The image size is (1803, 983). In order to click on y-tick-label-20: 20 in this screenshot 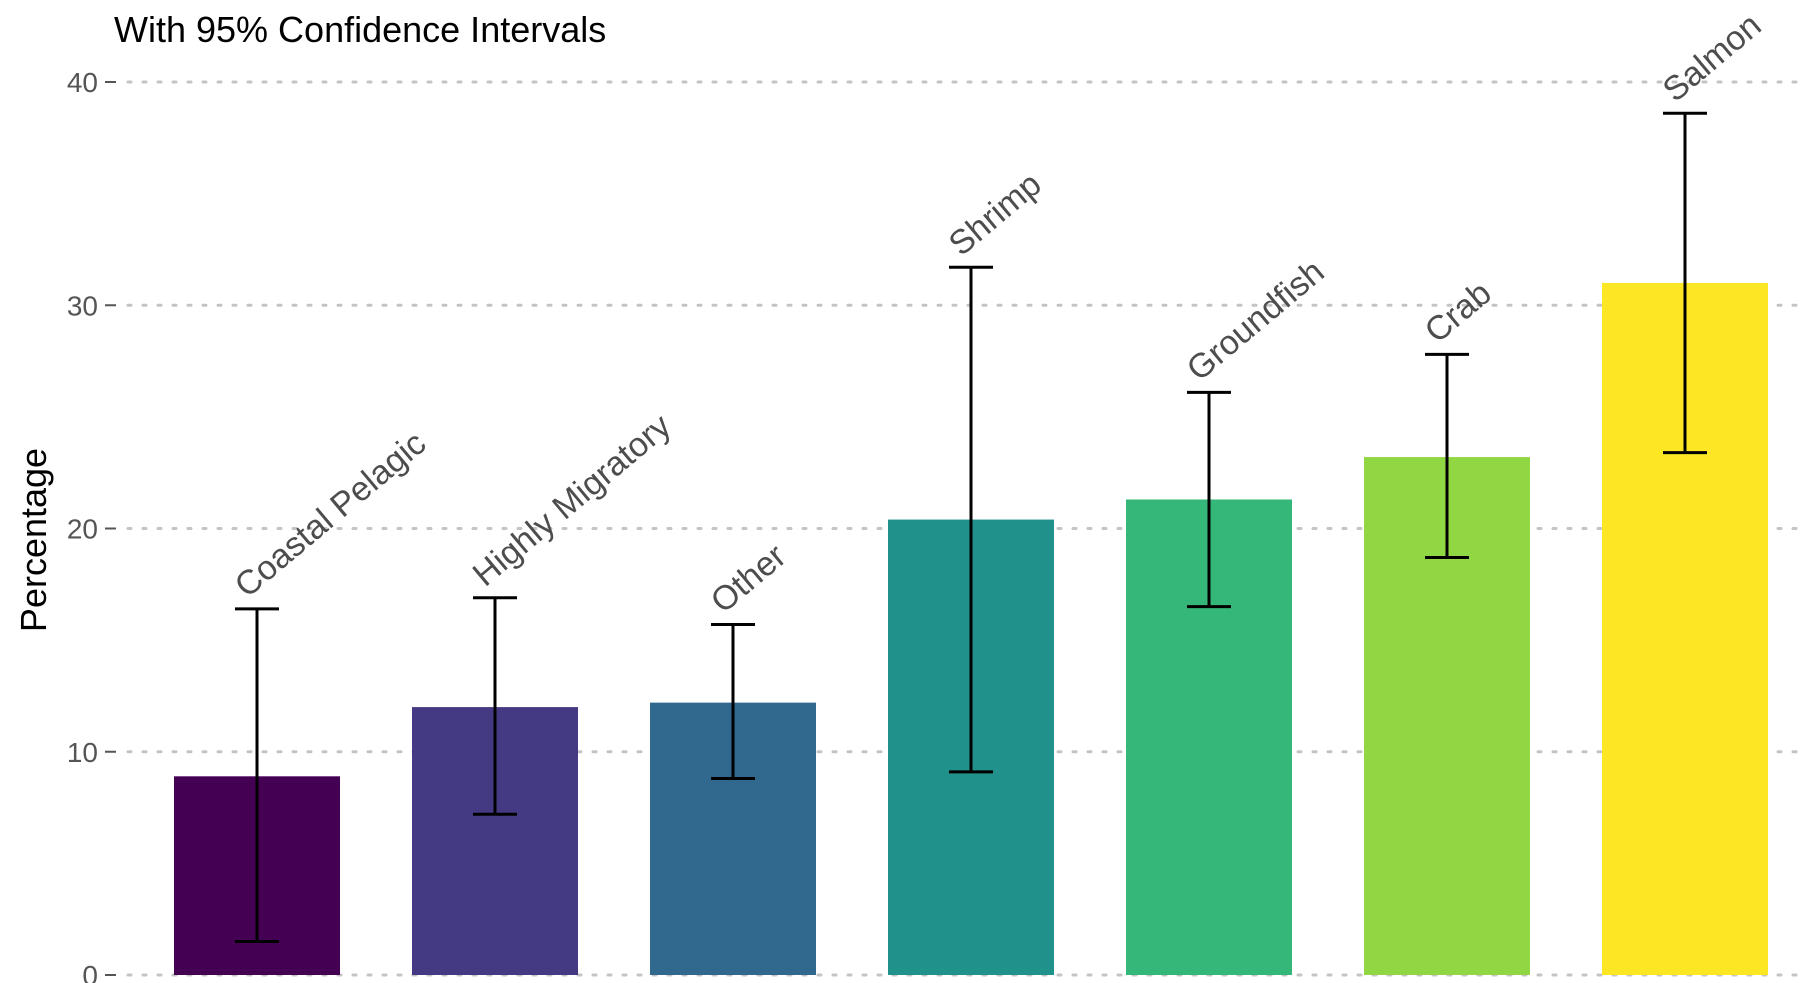, I will do `click(82, 529)`.